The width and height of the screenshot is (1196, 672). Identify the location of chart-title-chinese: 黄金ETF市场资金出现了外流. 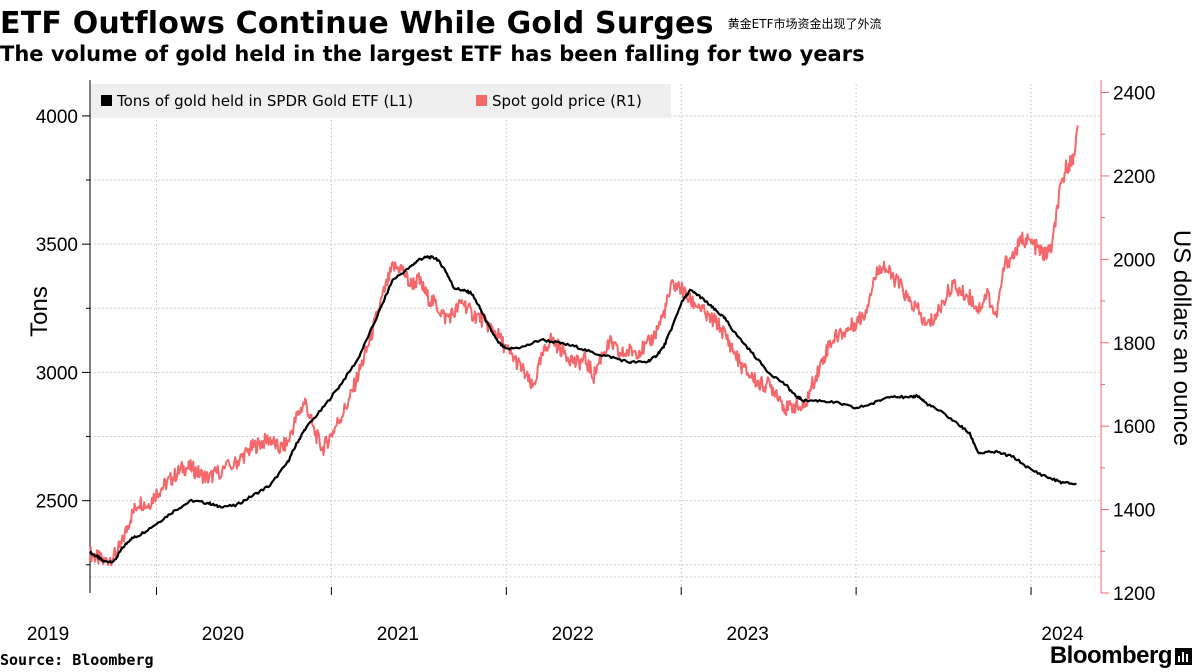
(804, 24).